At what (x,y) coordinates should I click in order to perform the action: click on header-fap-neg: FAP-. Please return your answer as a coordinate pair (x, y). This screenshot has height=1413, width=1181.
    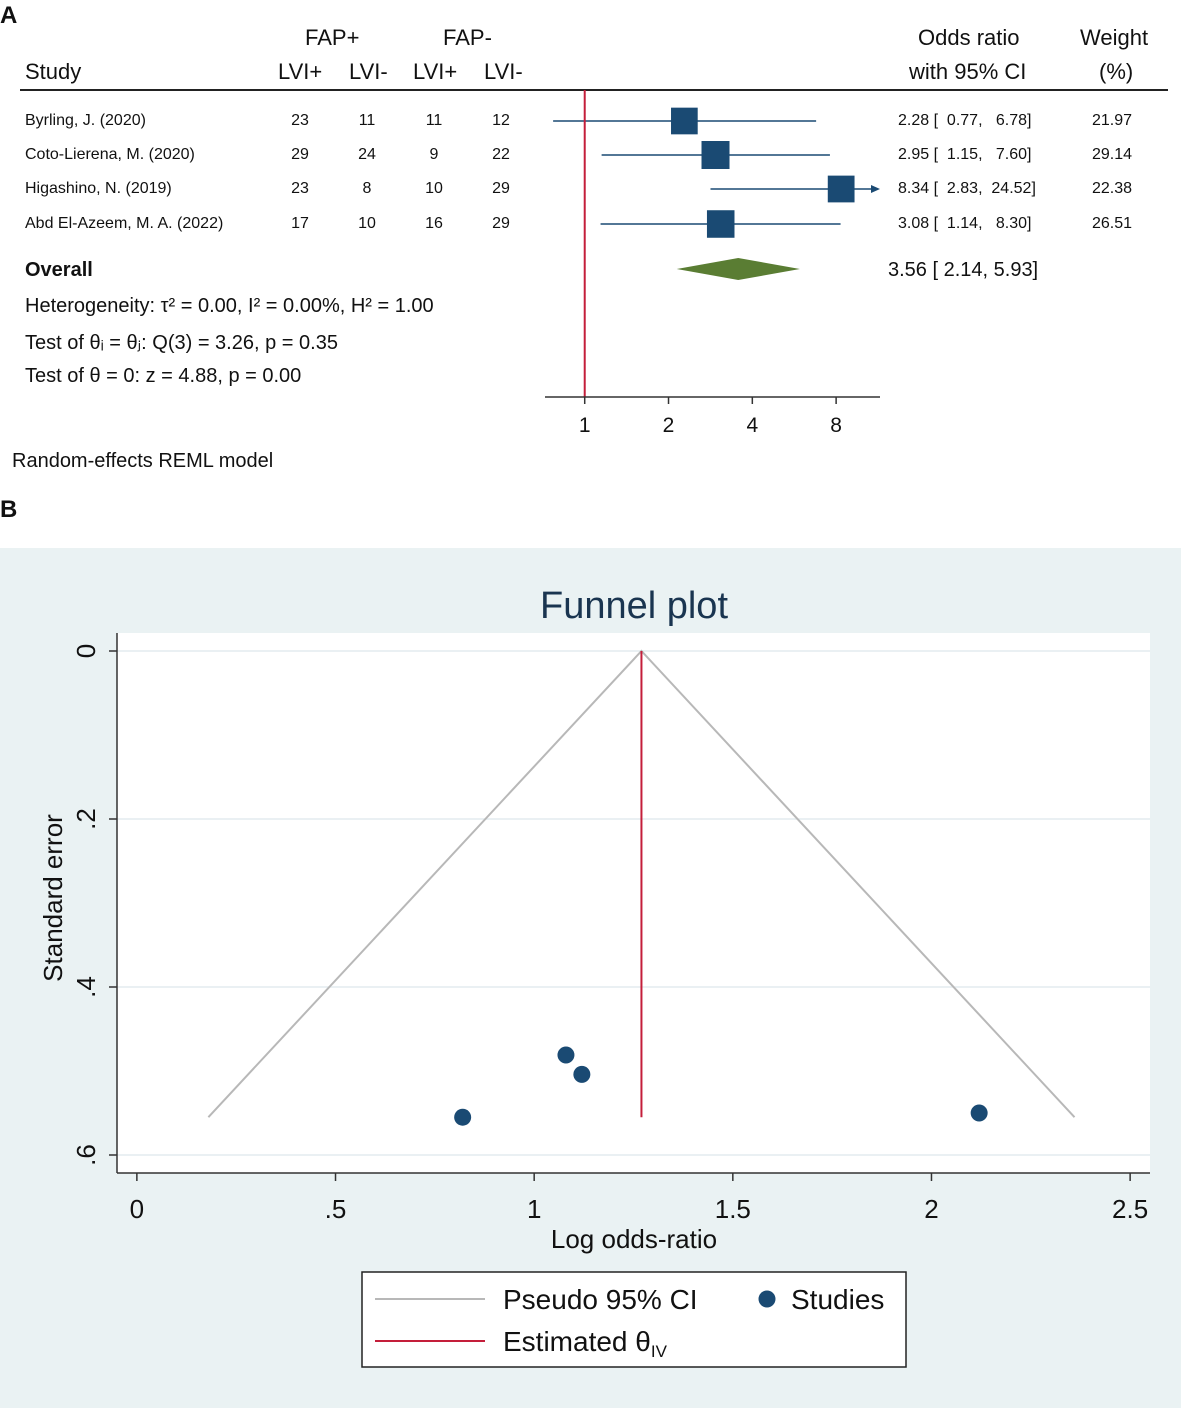
    Looking at the image, I should click on (467, 37).